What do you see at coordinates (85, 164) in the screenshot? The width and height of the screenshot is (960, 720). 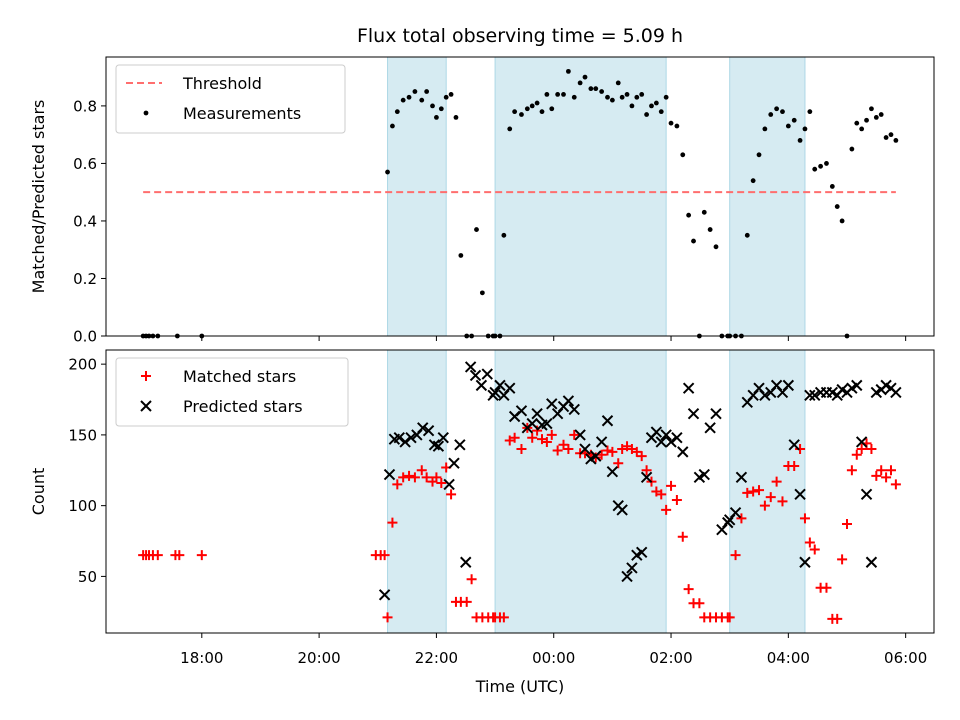 I see `y-tick-label: 0.6` at bounding box center [85, 164].